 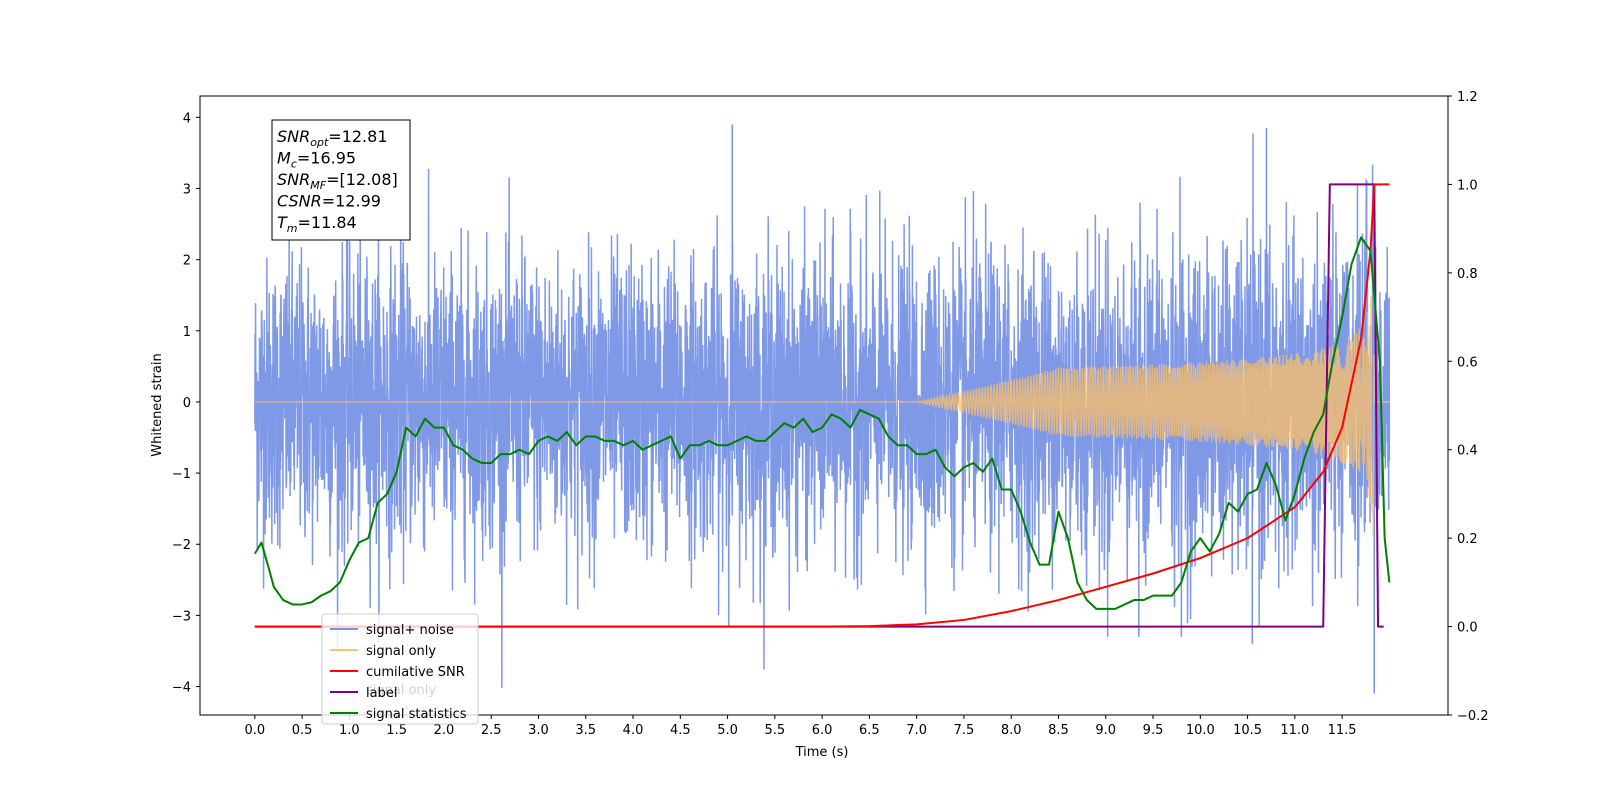 What do you see at coordinates (491, 730) in the screenshot?
I see `x-tick-label: 2.5` at bounding box center [491, 730].